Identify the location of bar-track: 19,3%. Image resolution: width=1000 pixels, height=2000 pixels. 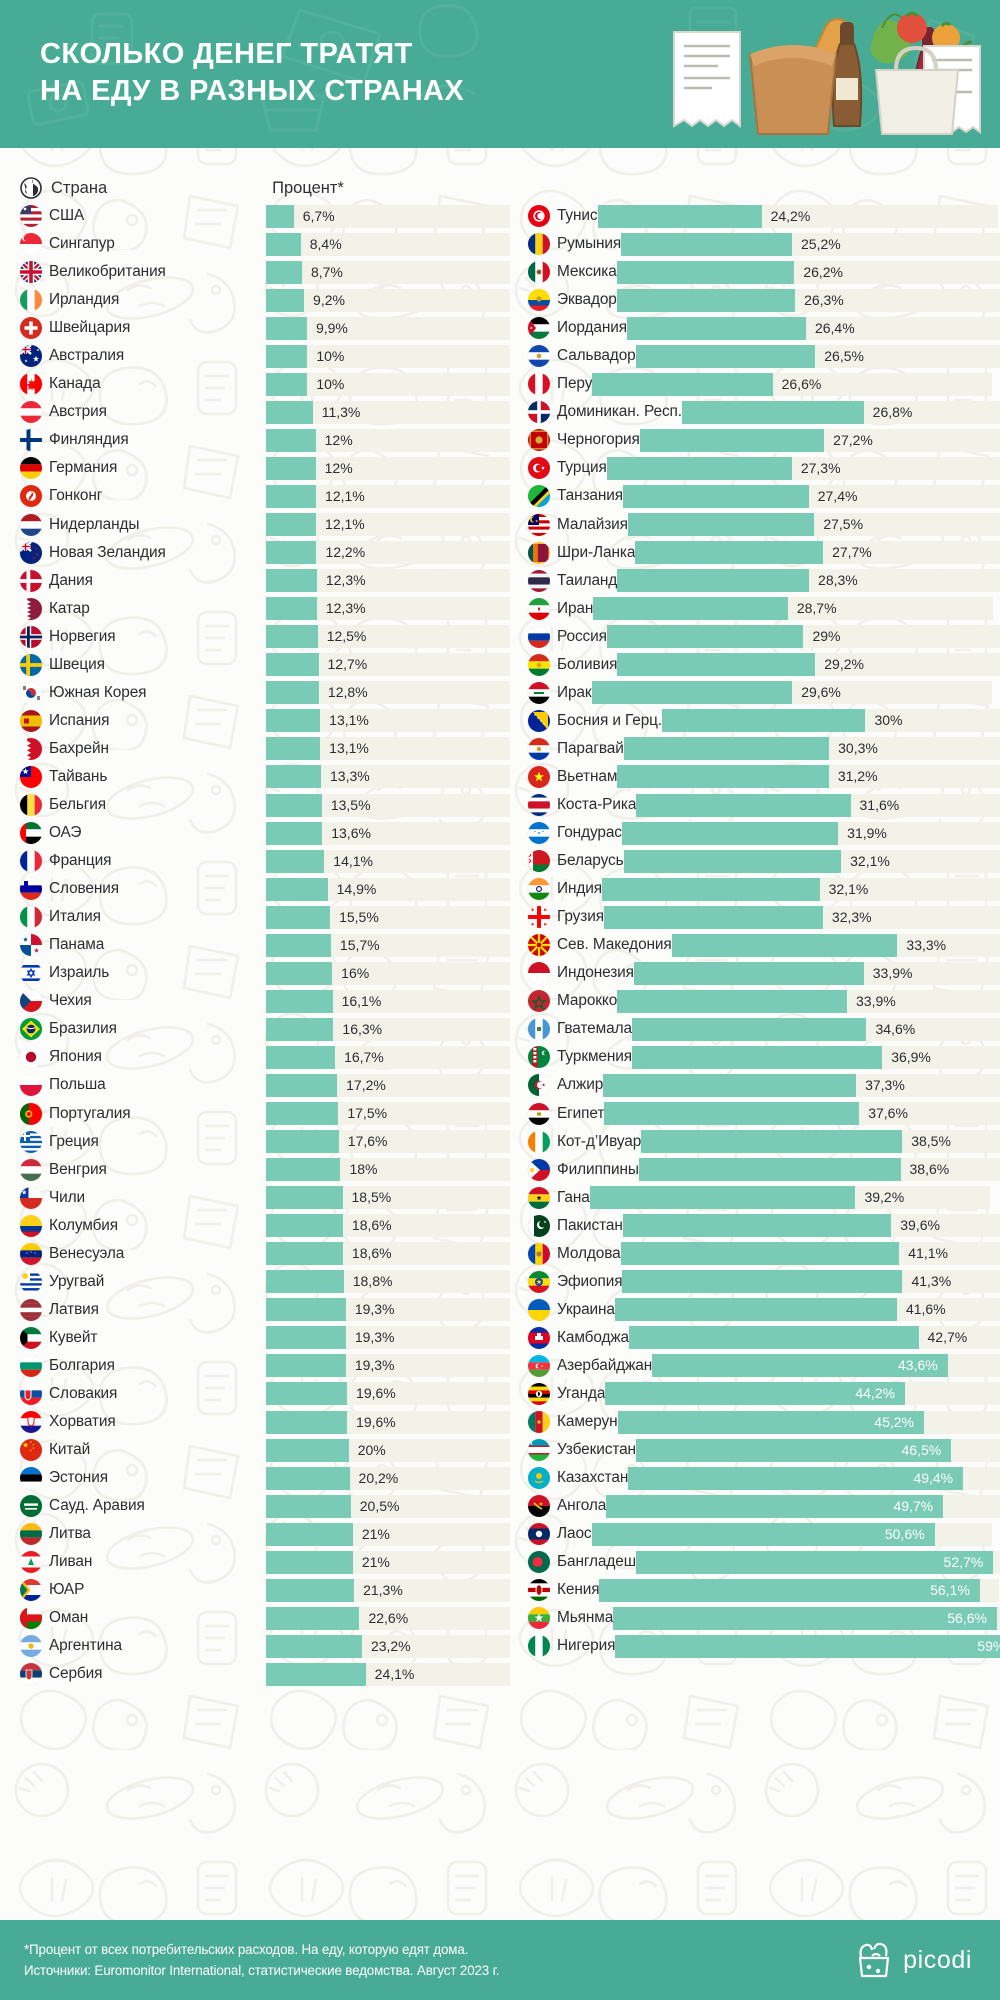
(388, 1366).